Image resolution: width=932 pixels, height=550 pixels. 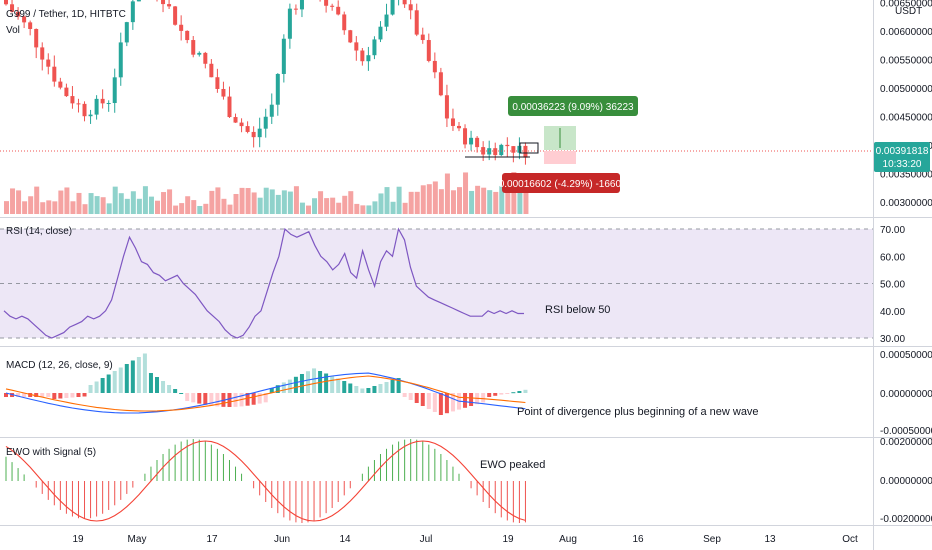 I want to click on ewo-pane, so click(x=265, y=481).